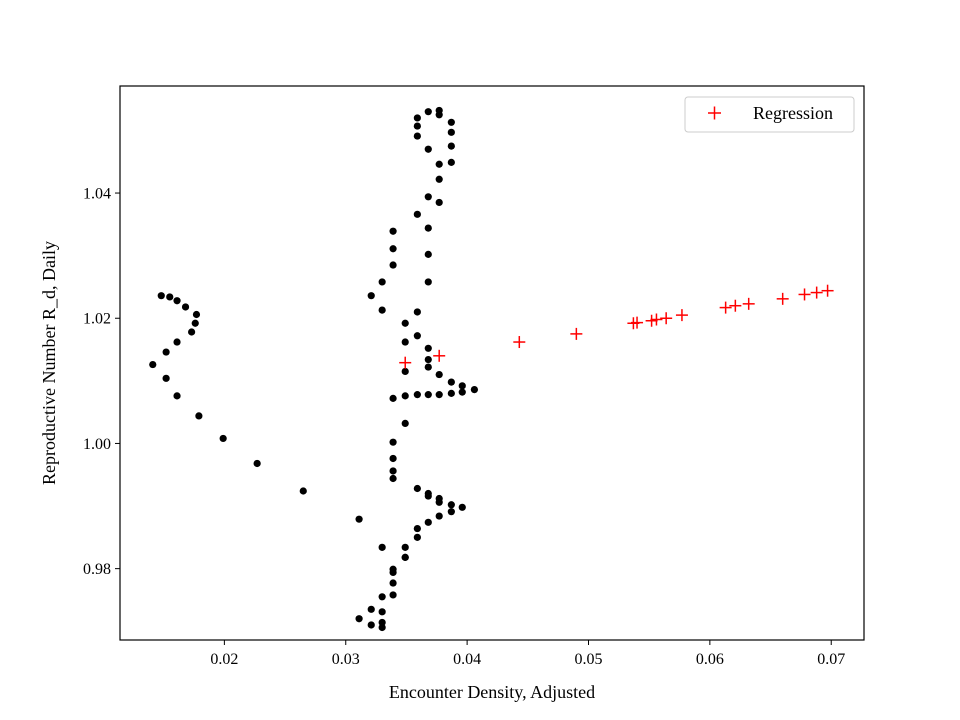 This screenshot has width=960, height=720. What do you see at coordinates (616, 326) in the screenshot?
I see `regression-series` at bounding box center [616, 326].